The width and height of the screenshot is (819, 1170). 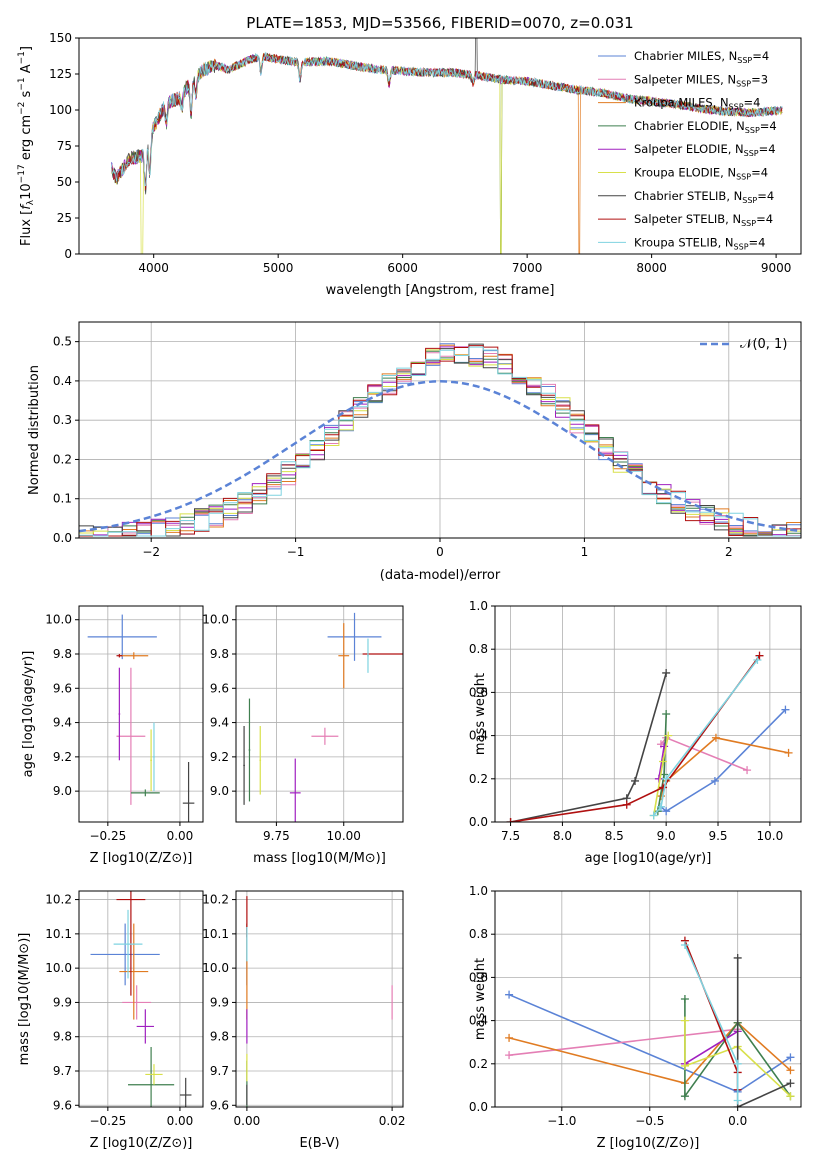 What do you see at coordinates (319, 1143) in the screenshot?
I see `mass-vs-EBV-xlabel: E(B-V)` at bounding box center [319, 1143].